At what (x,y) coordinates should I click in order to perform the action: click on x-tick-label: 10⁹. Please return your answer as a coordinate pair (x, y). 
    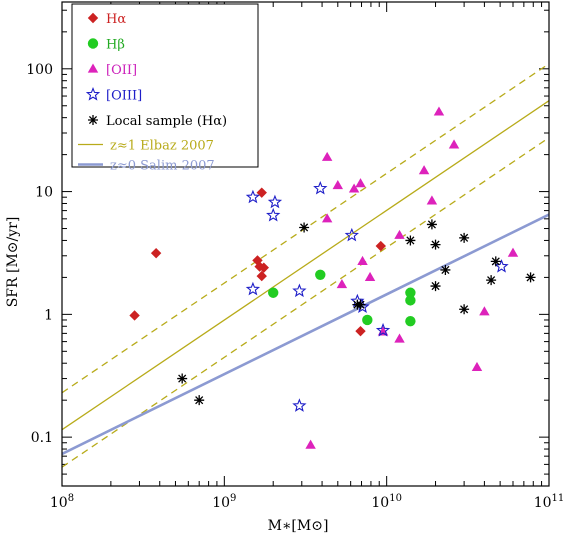
    Looking at the image, I should click on (224, 502).